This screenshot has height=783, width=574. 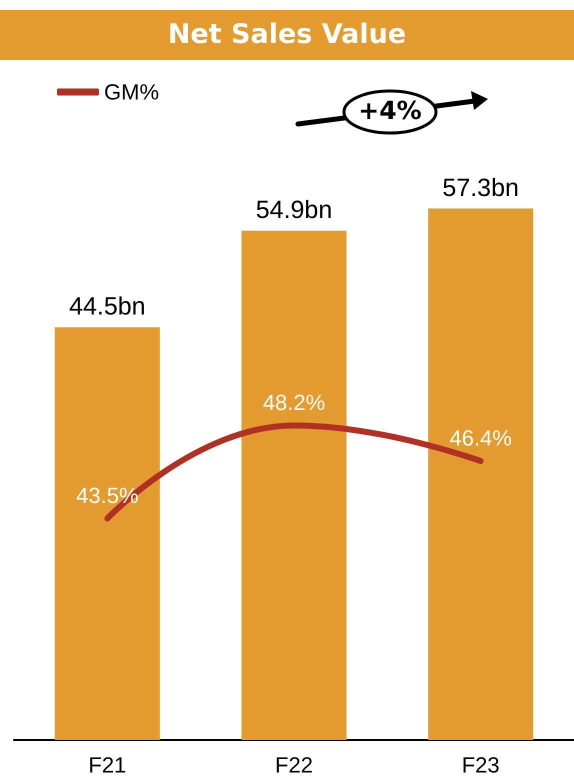 I want to click on x-tick-label: F23, so click(x=481, y=765).